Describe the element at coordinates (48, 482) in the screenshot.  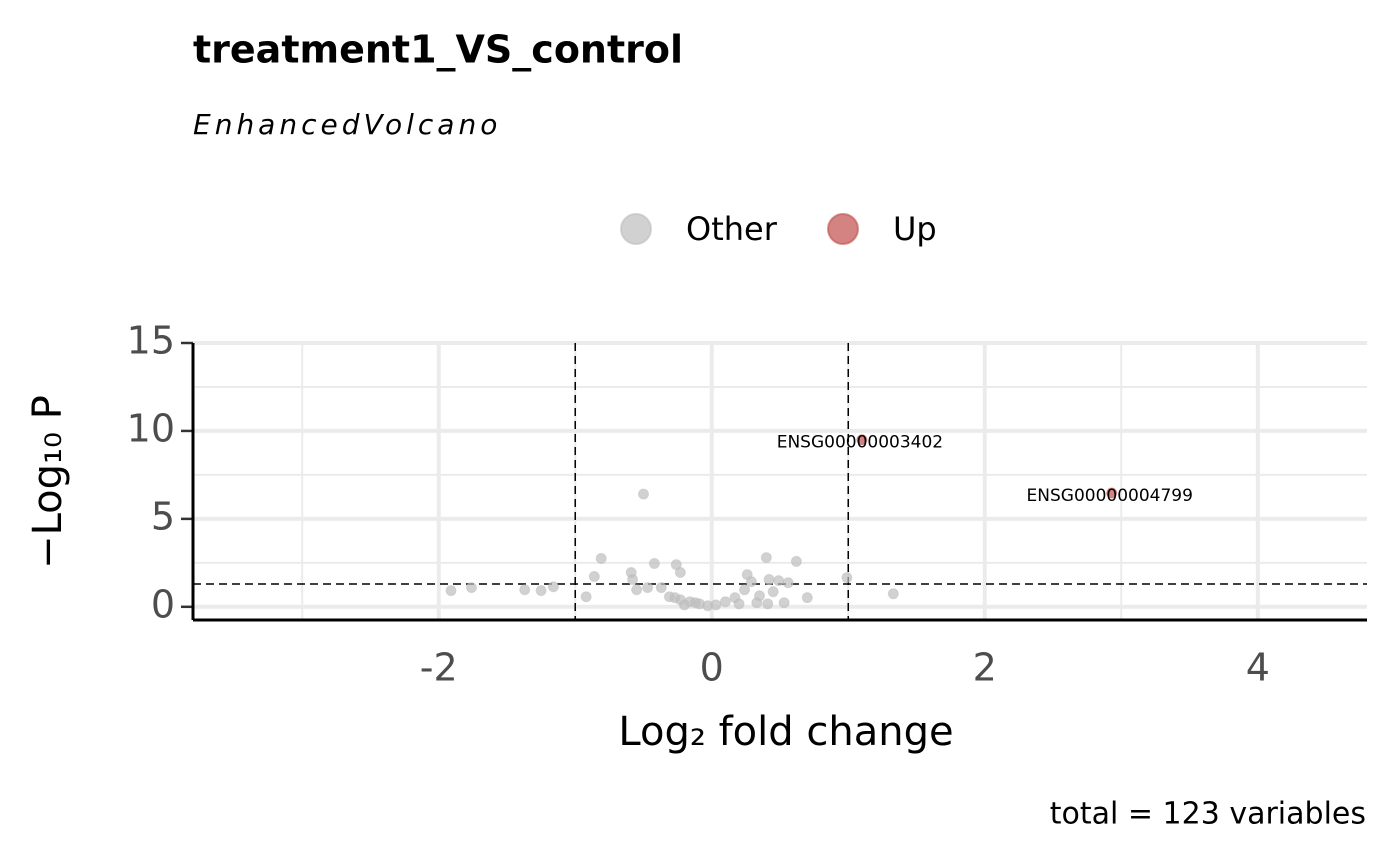
I see `y-axis-title: −Log₁₀ P` at that location.